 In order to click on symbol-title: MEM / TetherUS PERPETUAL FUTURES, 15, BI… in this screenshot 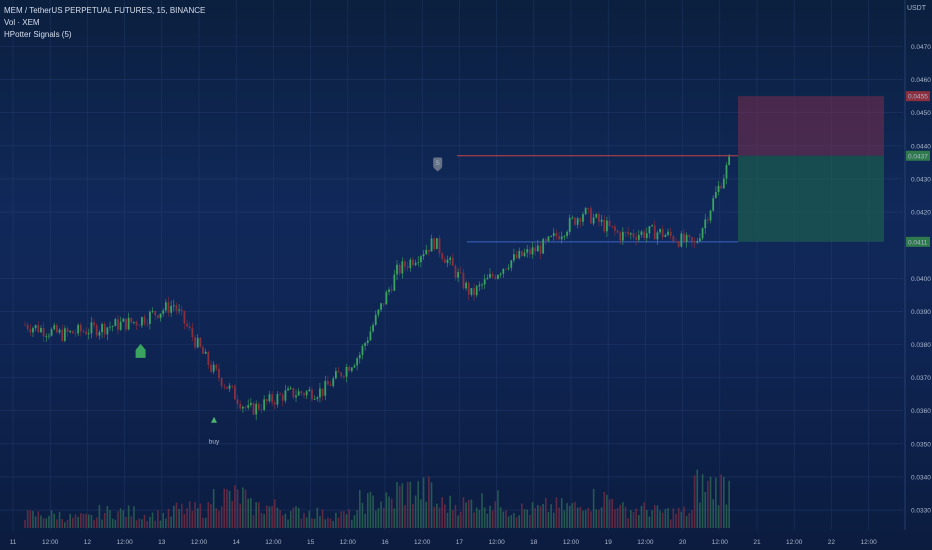, I will do `click(105, 10)`.